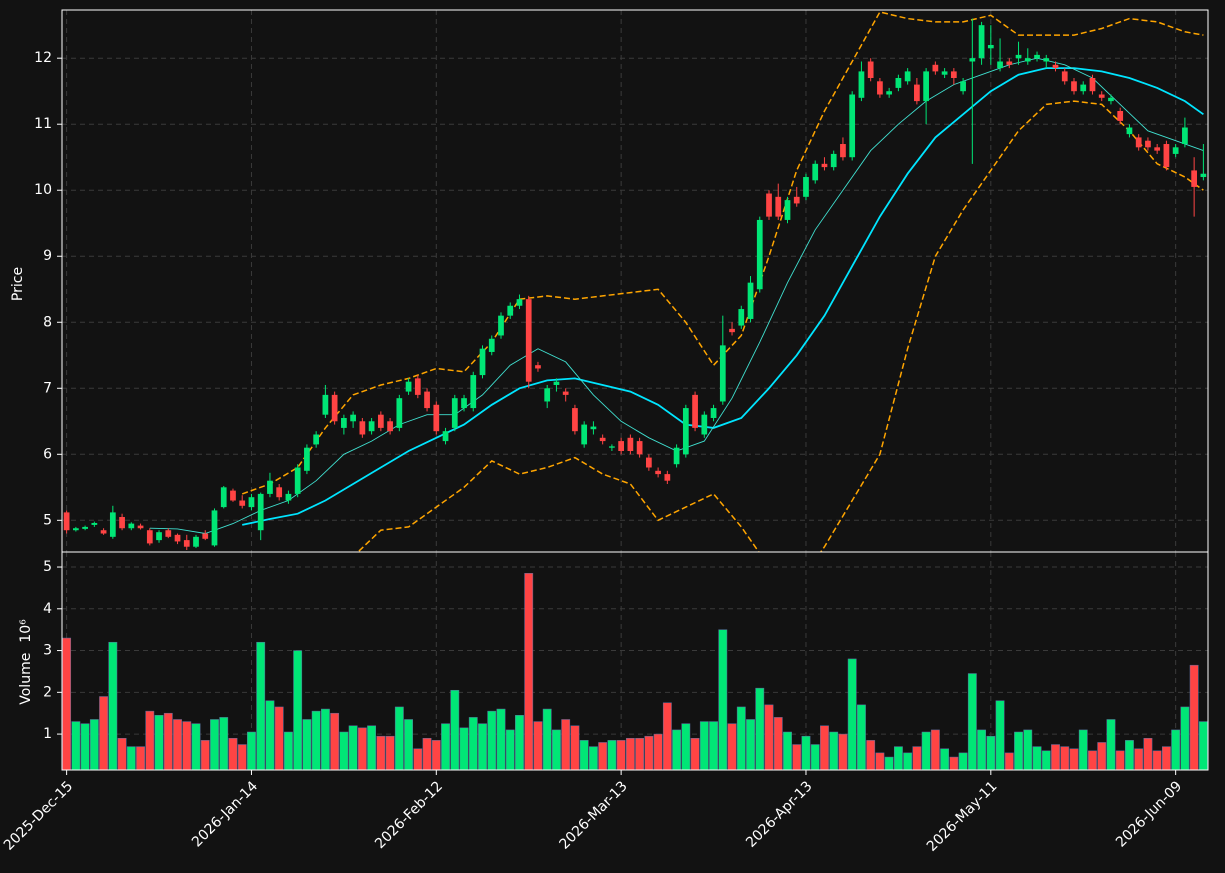  What do you see at coordinates (47, 454) in the screenshot?
I see `y-tick-label: 6` at bounding box center [47, 454].